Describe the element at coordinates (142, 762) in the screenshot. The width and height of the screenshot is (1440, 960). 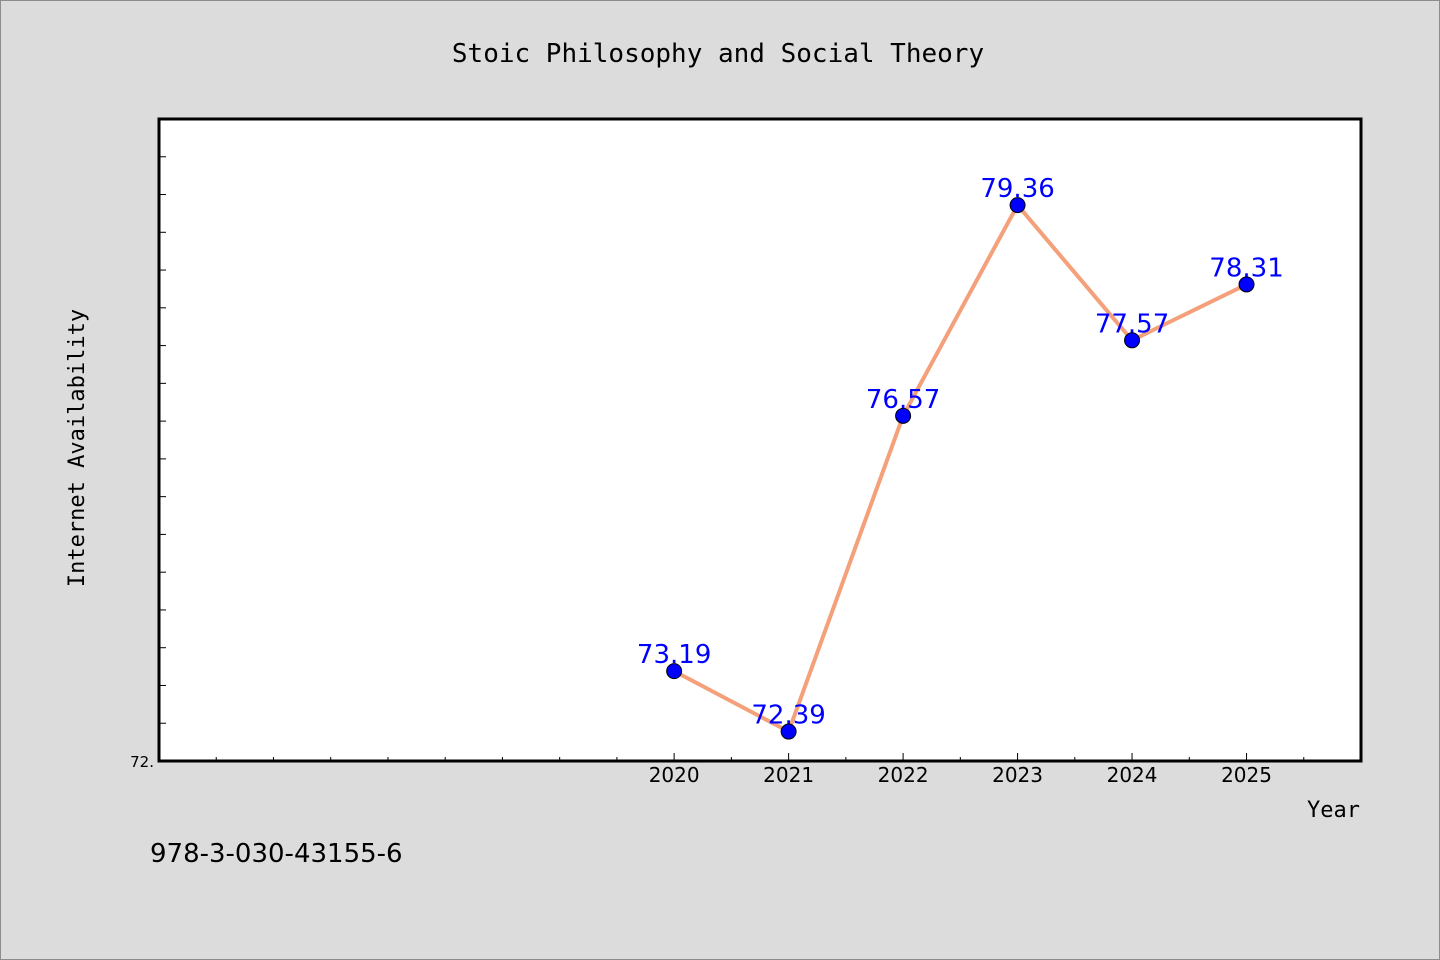
I see `y-tick-label: 72.` at that location.